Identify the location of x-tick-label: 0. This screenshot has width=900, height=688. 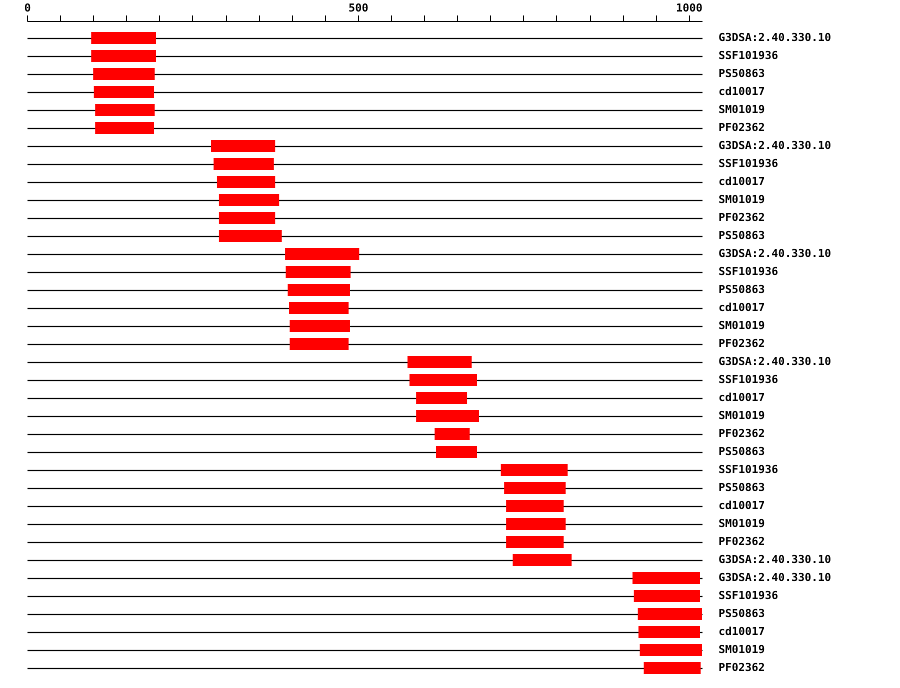
(27, 8).